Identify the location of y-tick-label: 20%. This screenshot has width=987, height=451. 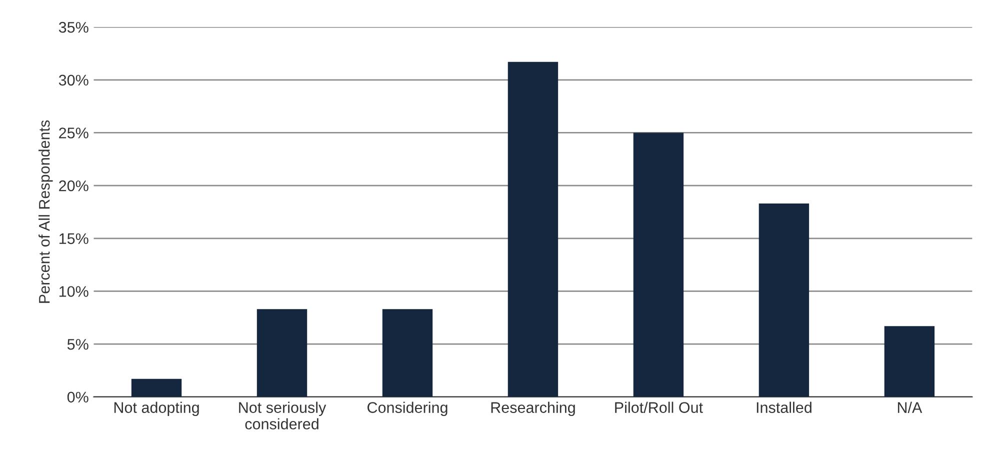
(73, 186).